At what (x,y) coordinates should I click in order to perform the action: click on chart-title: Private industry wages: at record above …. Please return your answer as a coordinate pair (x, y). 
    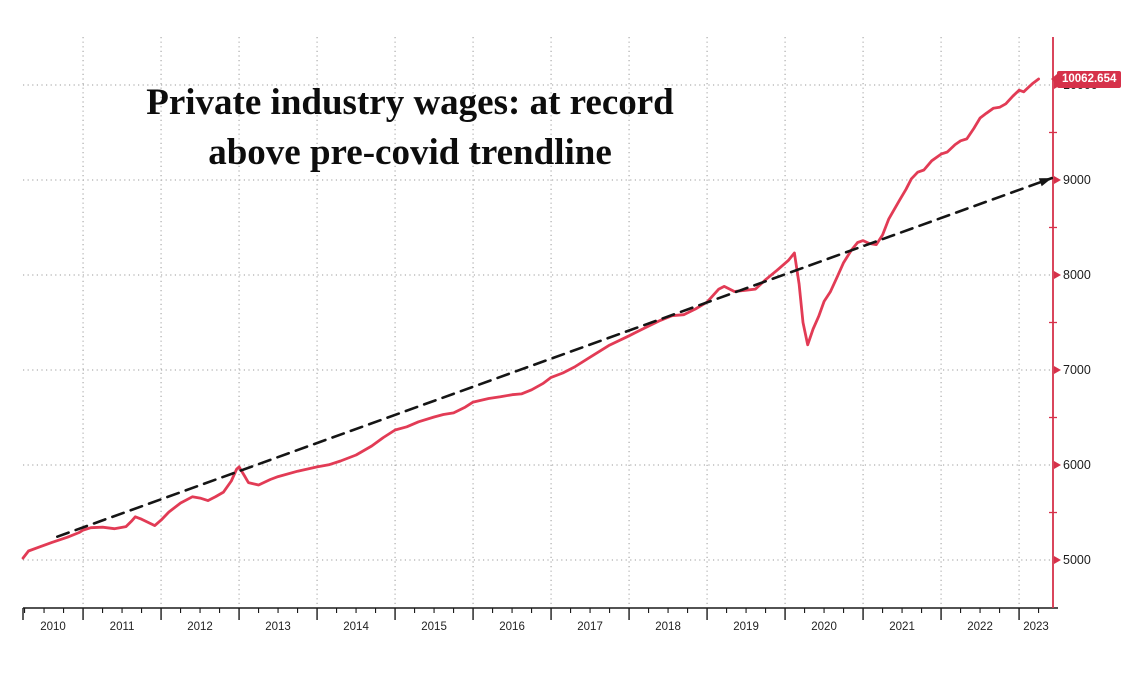
    Looking at the image, I should click on (410, 128).